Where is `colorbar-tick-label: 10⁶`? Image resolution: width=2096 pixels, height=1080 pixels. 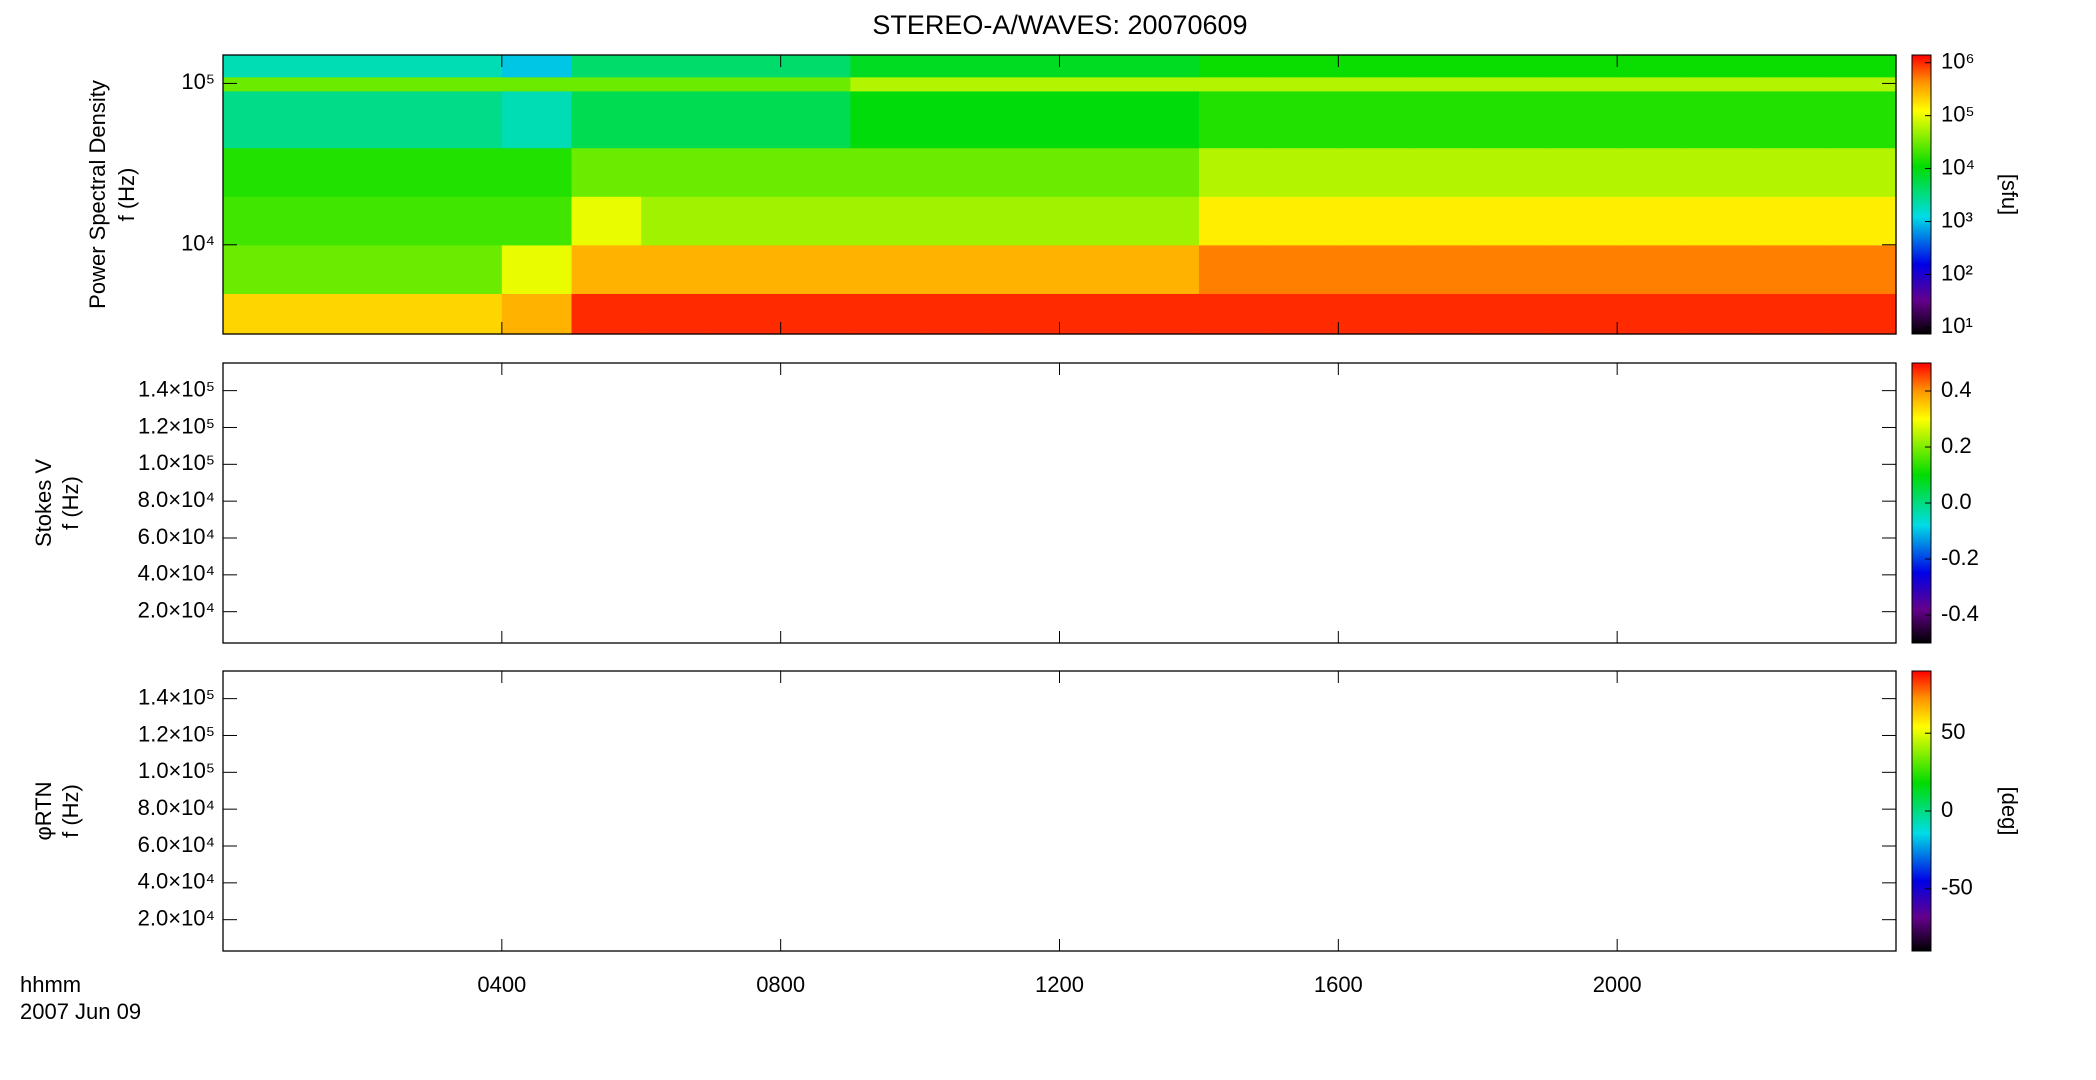
colorbar-tick-label: 10⁶ is located at coordinates (1958, 61).